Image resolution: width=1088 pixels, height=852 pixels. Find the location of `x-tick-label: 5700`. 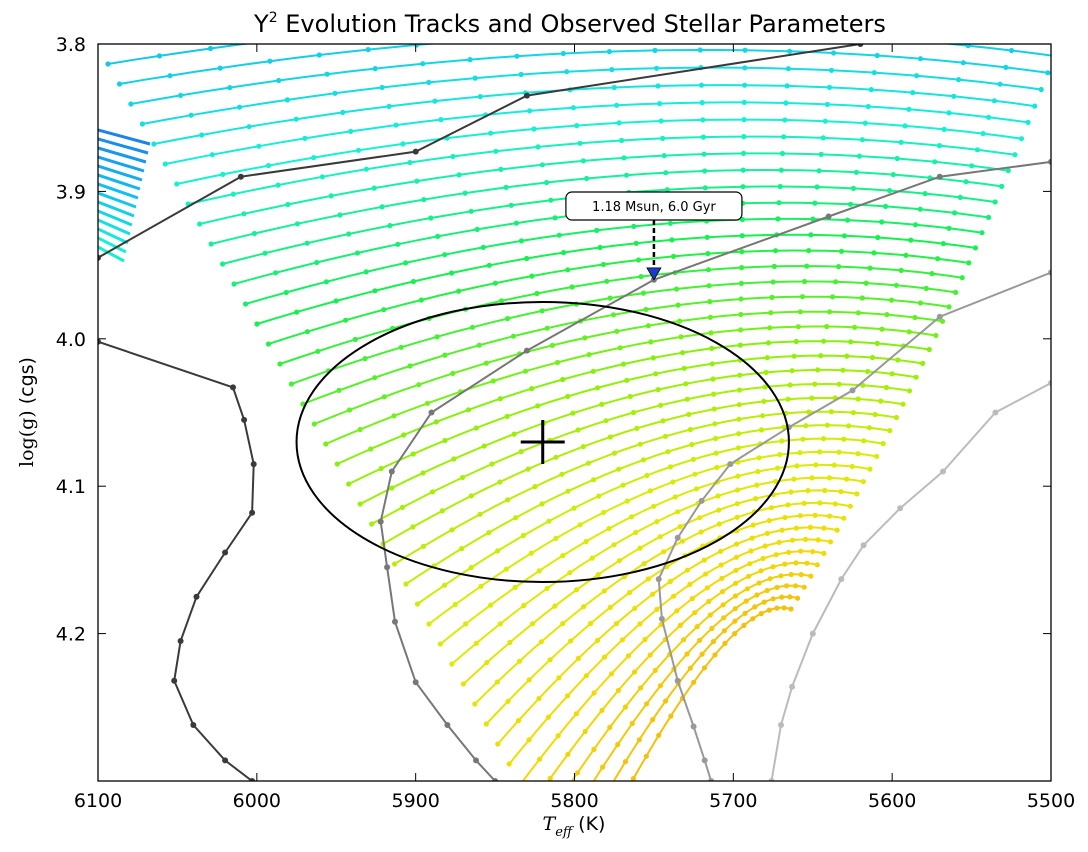

x-tick-label: 5700 is located at coordinates (733, 801).